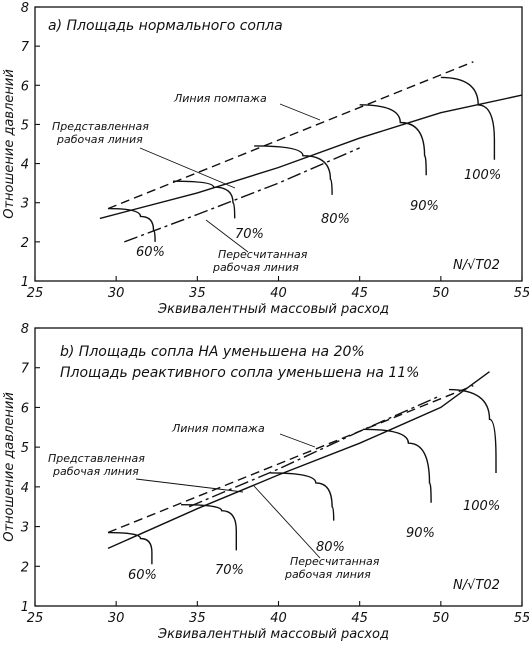 Image resolution: width=529 pixels, height=648 pixels. I want to click on chart-title: a) Площадь нормального сопла, so click(165, 26).